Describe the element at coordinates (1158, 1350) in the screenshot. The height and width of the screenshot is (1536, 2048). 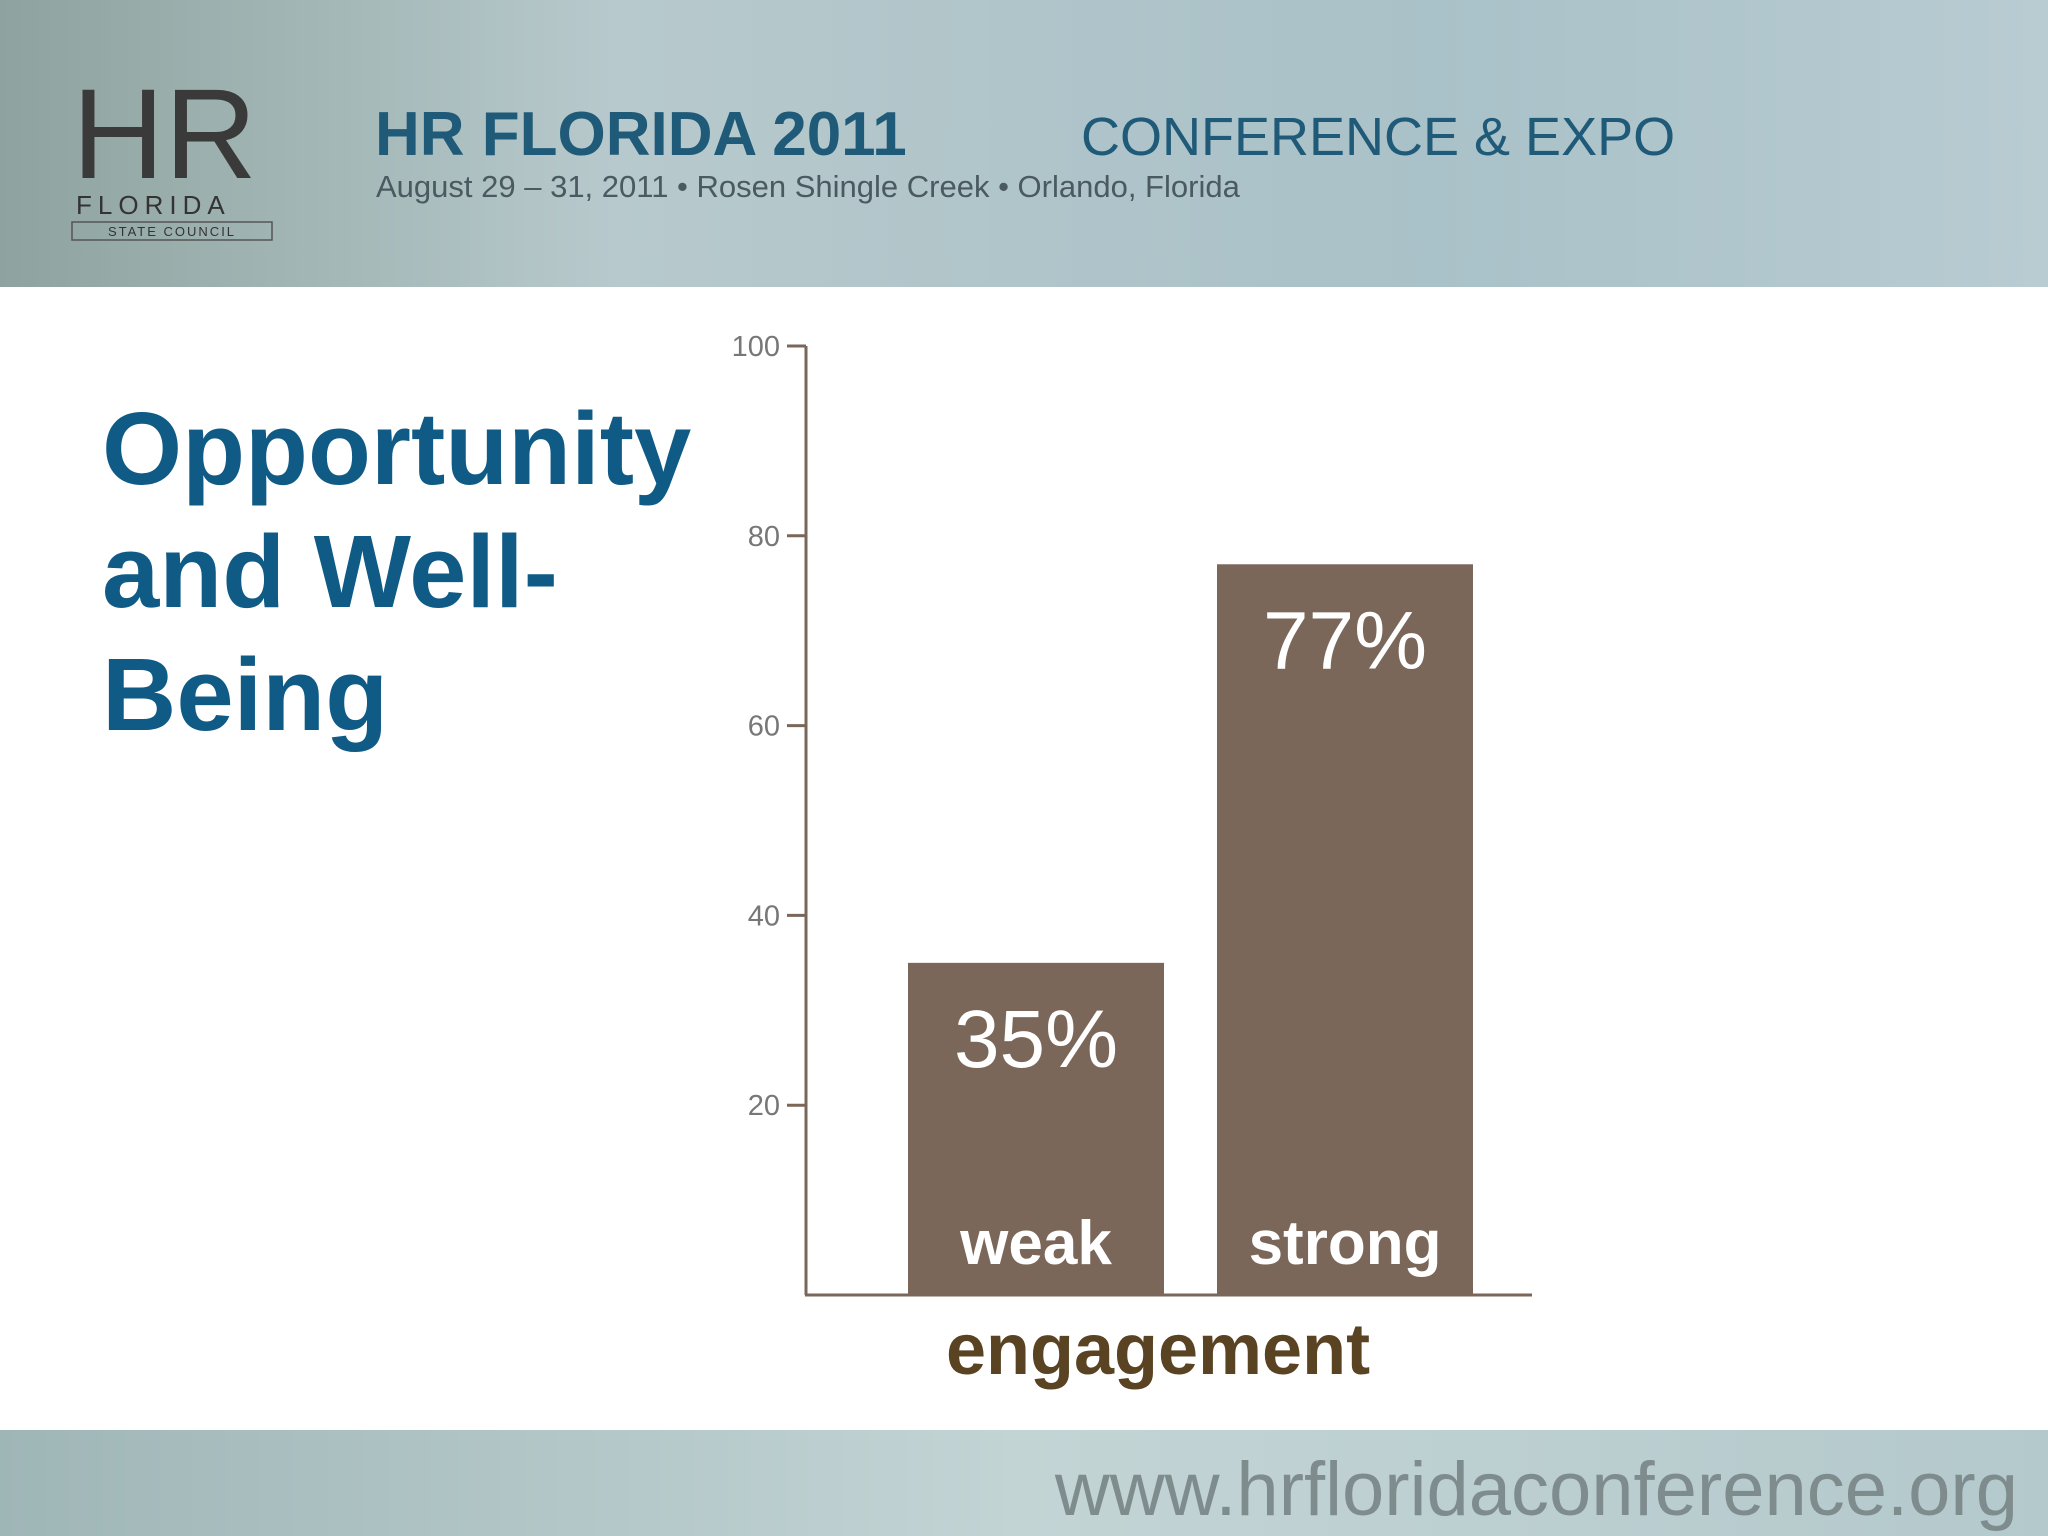
I see `x-axis-label: engagement` at that location.